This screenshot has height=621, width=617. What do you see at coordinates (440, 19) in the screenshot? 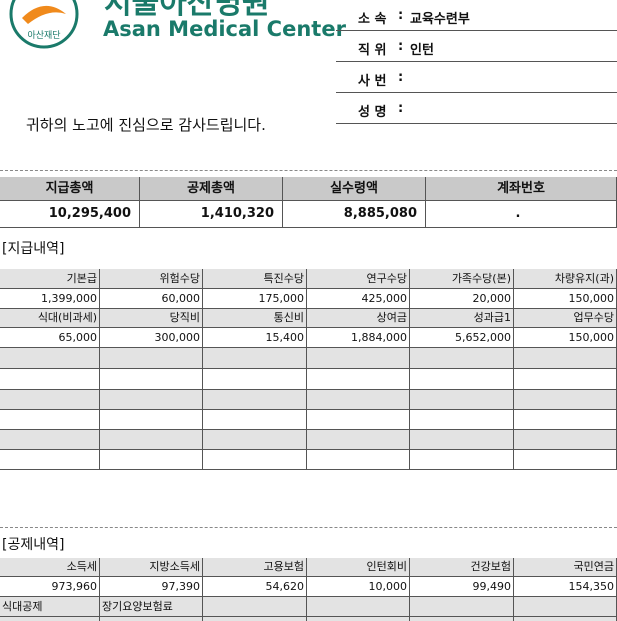
I see `info-value: 교육수련부` at bounding box center [440, 19].